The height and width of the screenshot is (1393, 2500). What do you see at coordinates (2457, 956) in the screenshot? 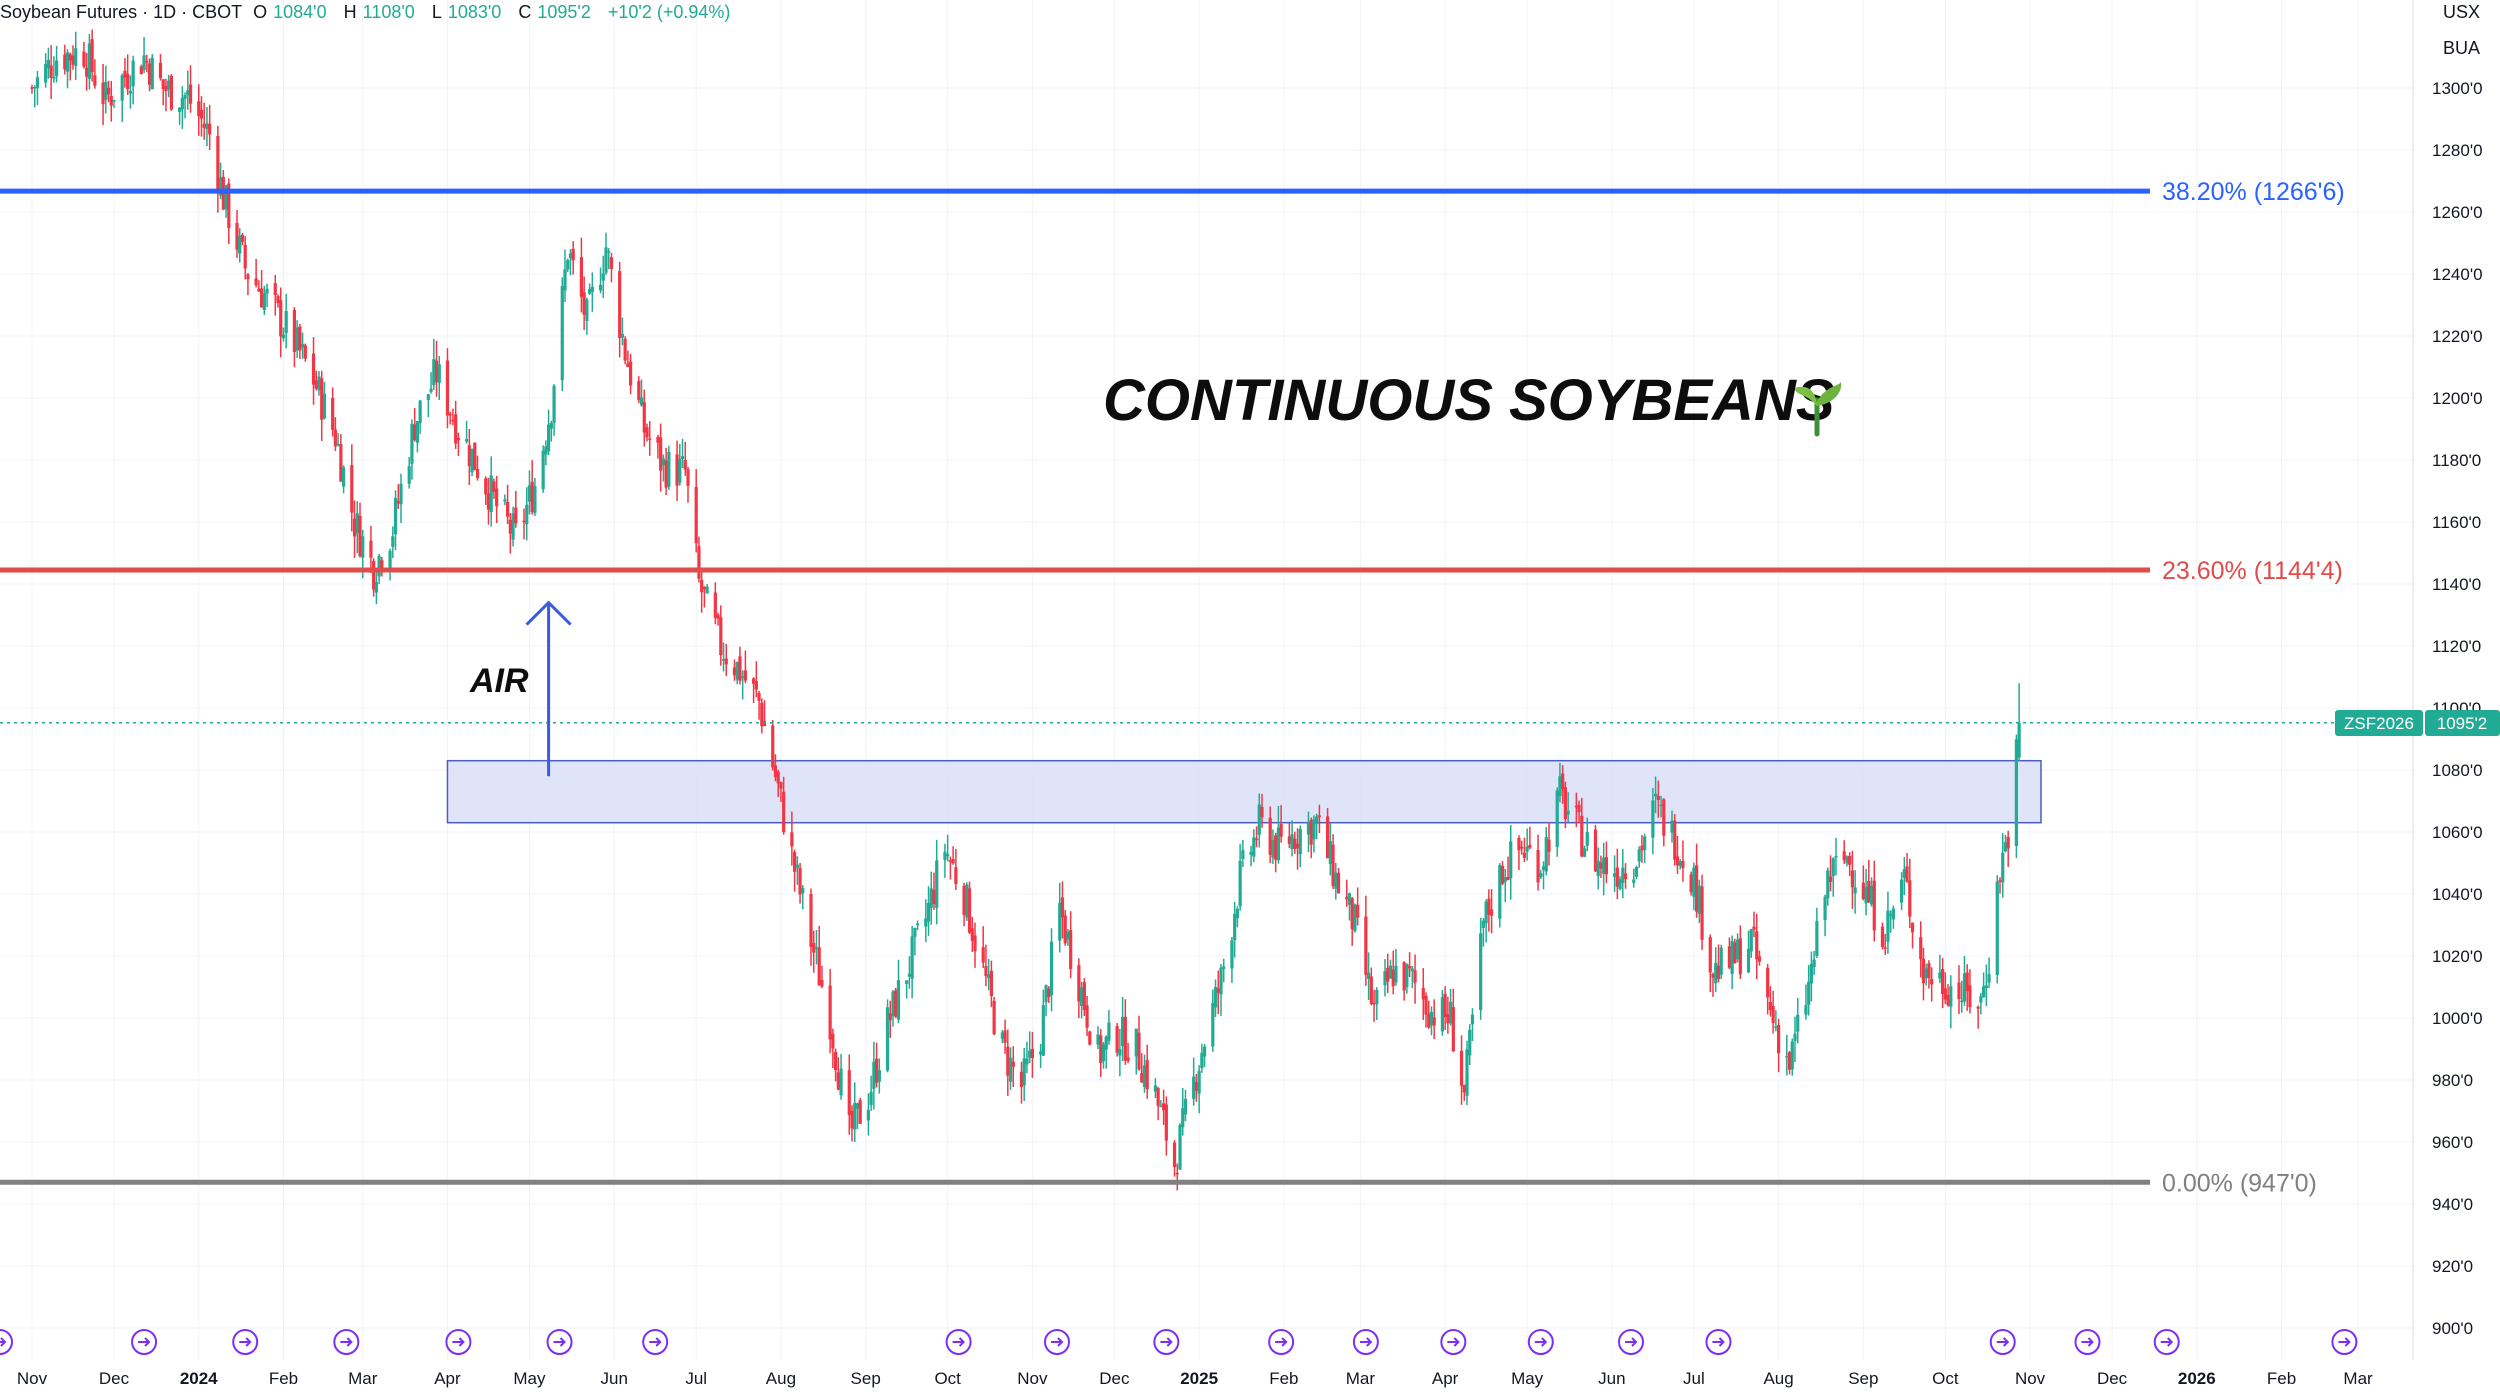
I see `y-tick-label: 1020'0` at bounding box center [2457, 956].